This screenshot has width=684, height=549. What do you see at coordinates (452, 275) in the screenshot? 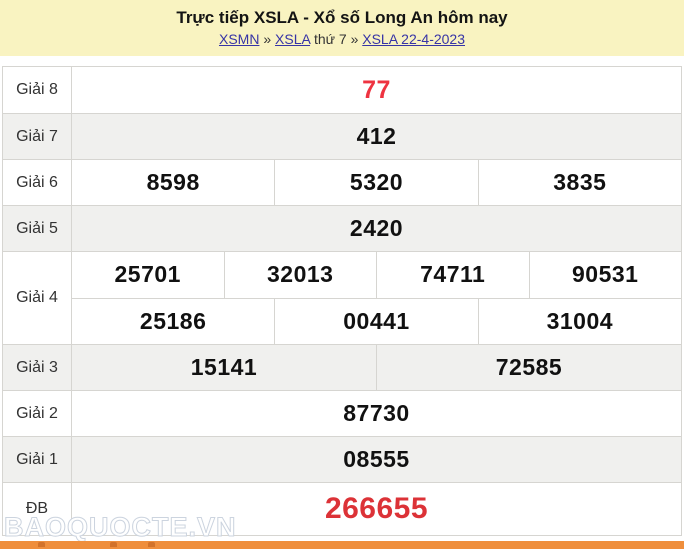
I see `prize-number: 74711` at bounding box center [452, 275].